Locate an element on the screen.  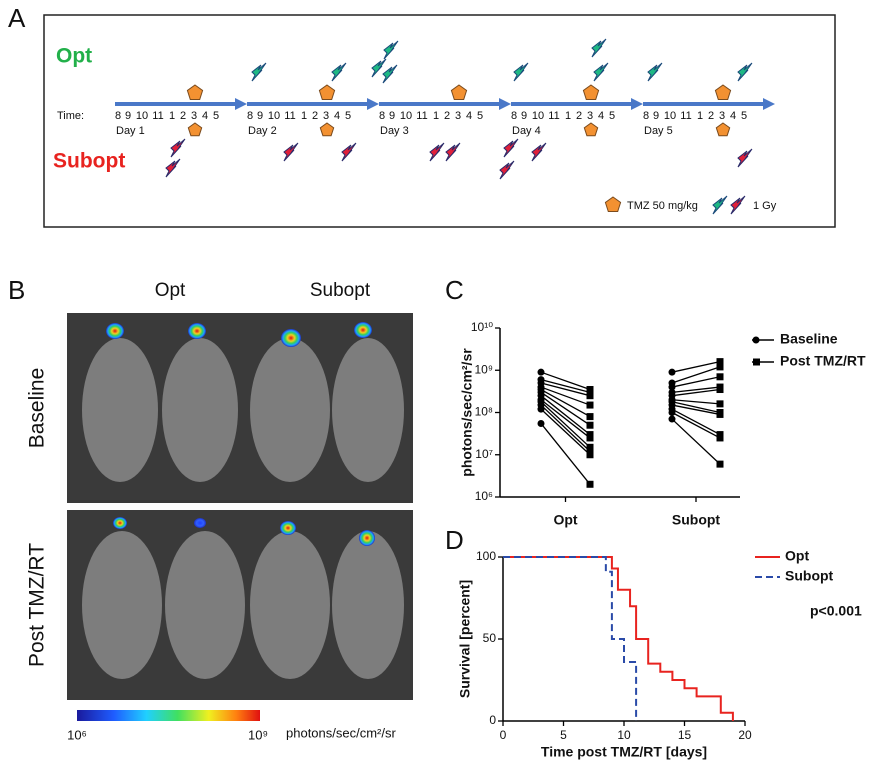
day-label: Day 5 is located at coordinates (658, 131).